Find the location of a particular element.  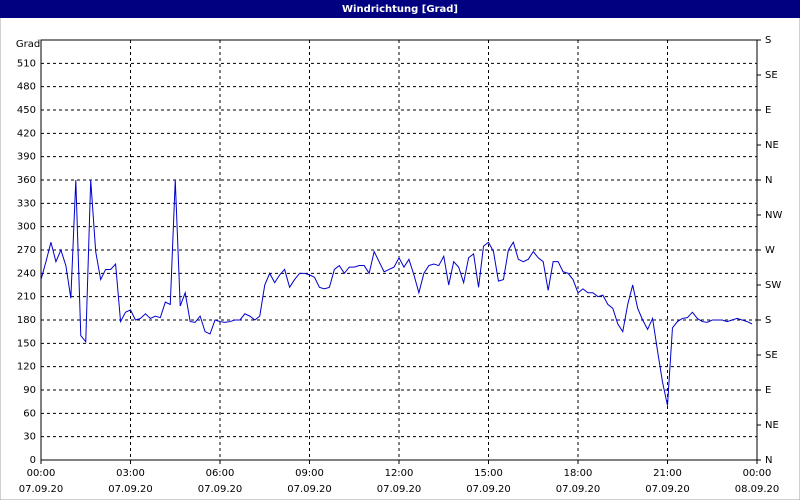

y-tick-label: 510 is located at coordinates (26, 63).